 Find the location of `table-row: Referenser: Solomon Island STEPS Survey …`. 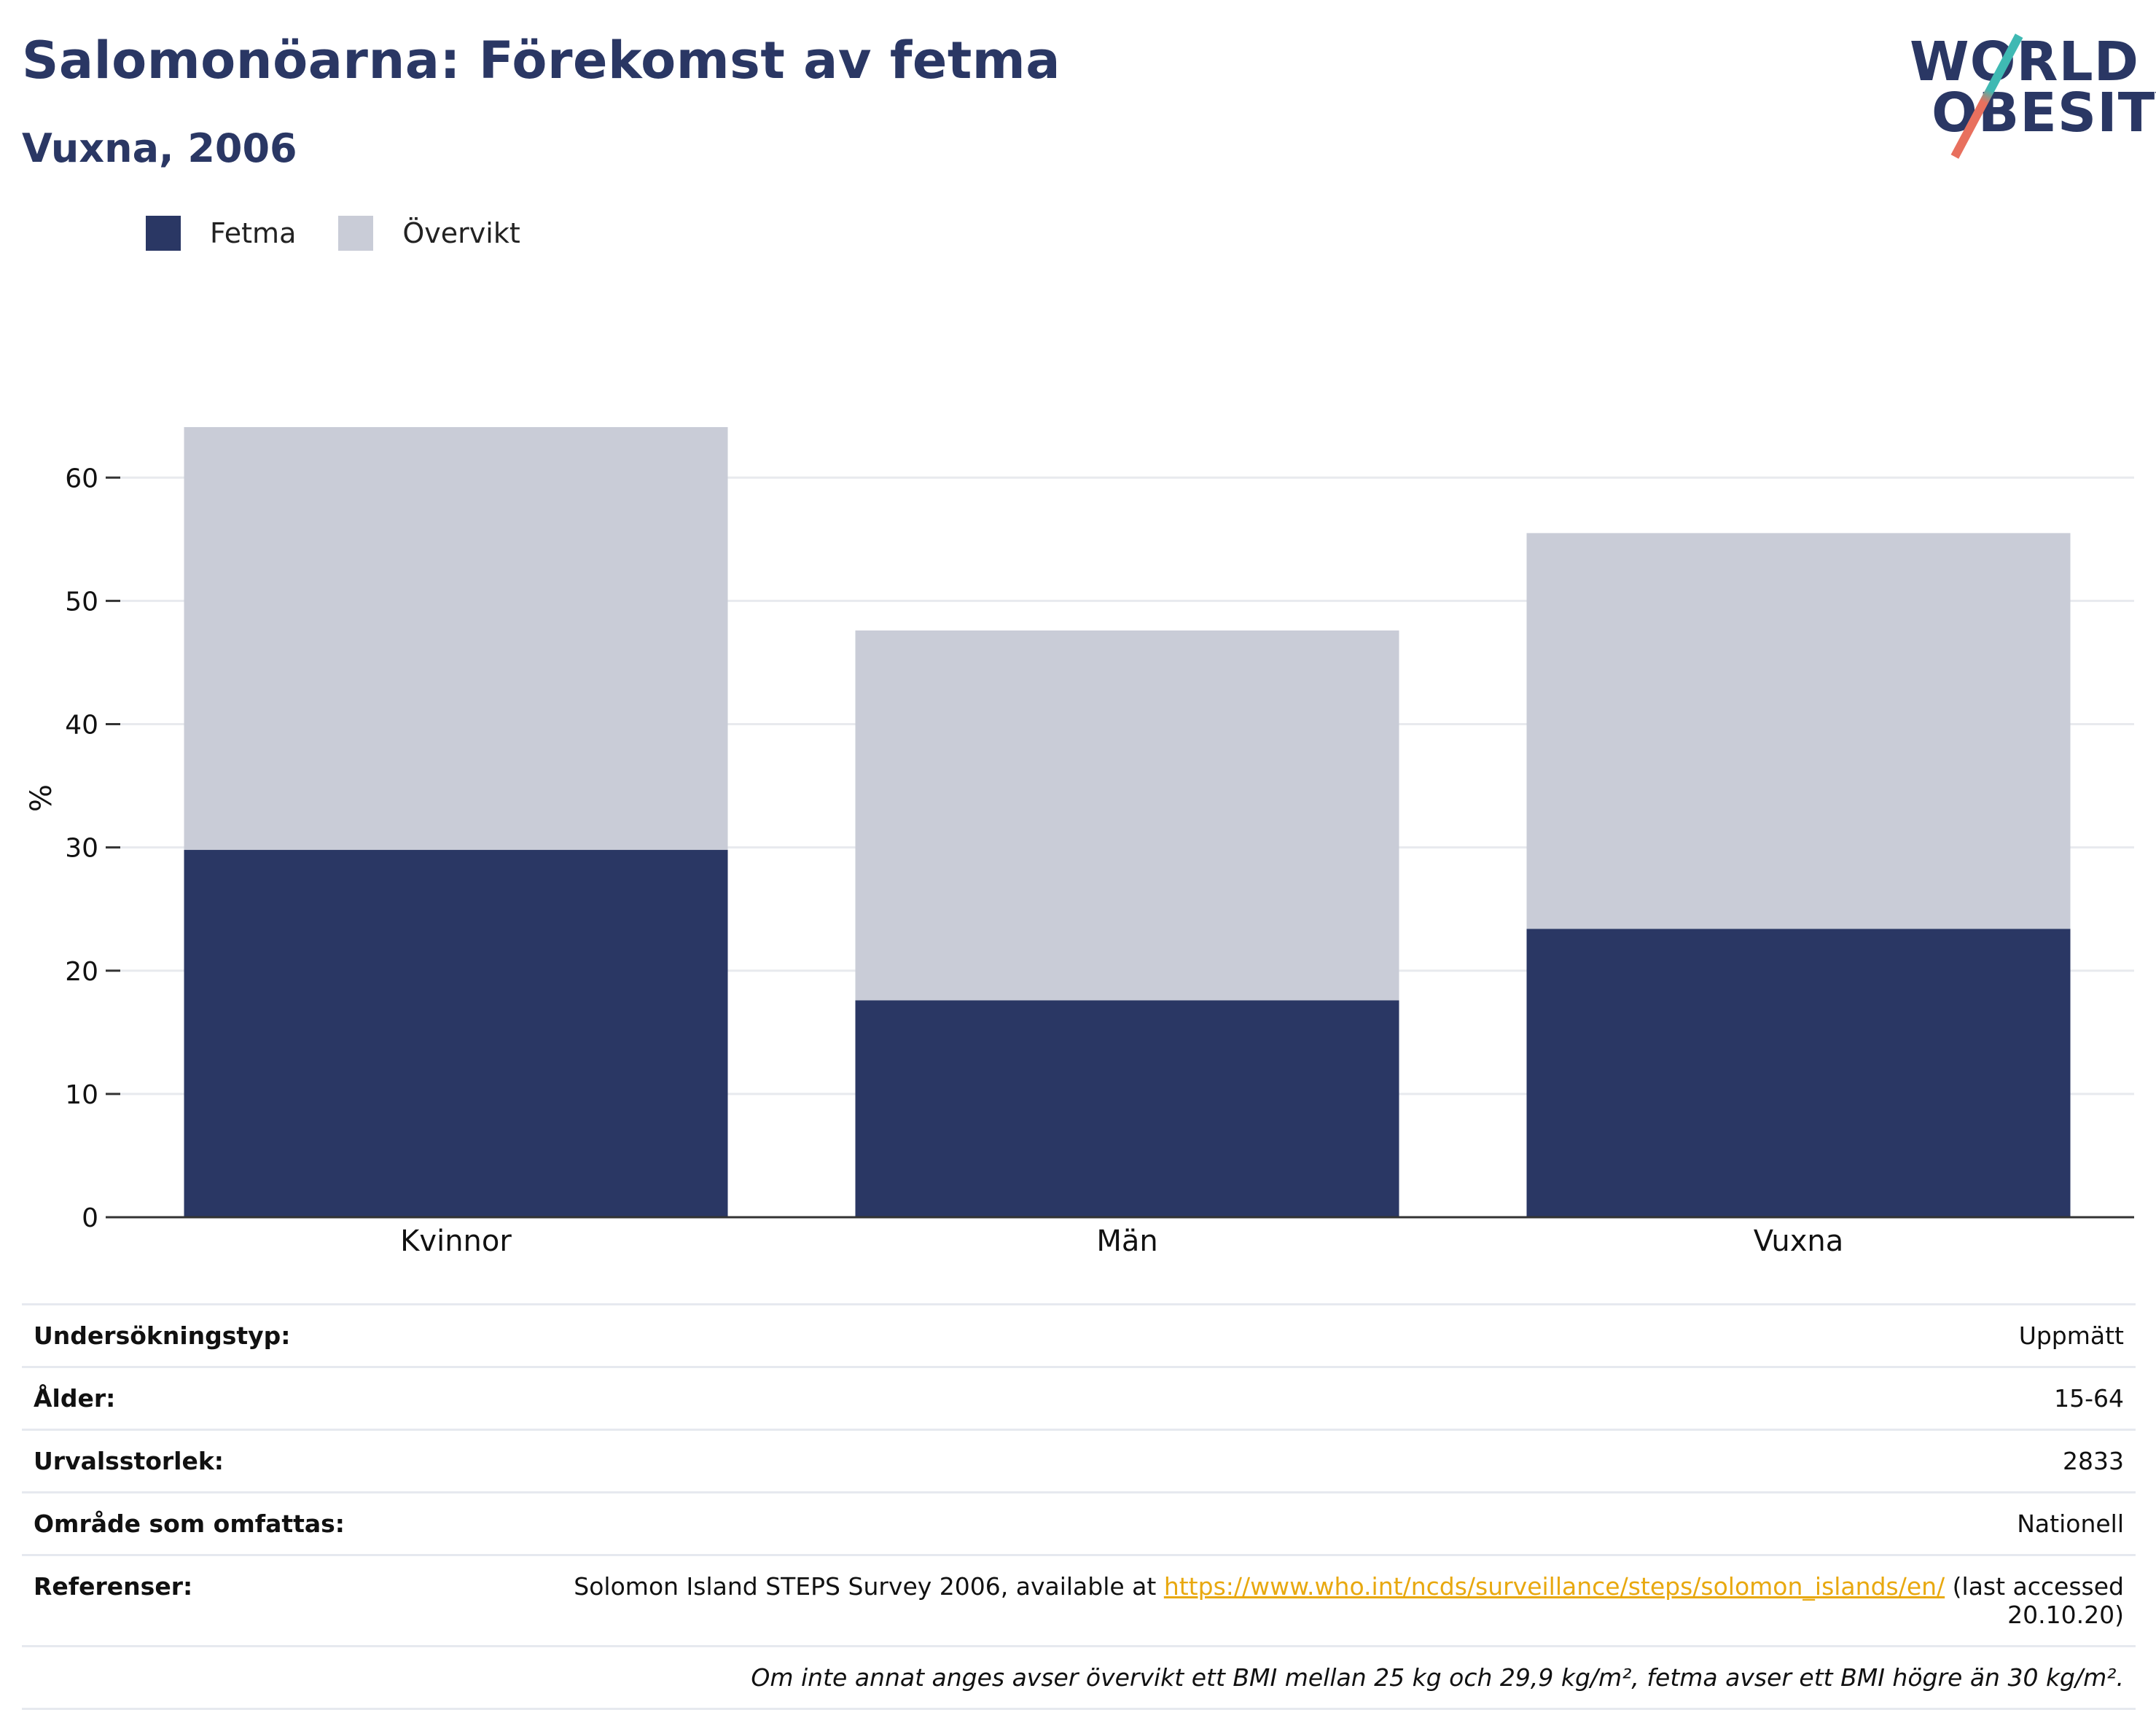

table-row: Referenser: Solomon Island STEPS Survey … is located at coordinates (1079, 1601).